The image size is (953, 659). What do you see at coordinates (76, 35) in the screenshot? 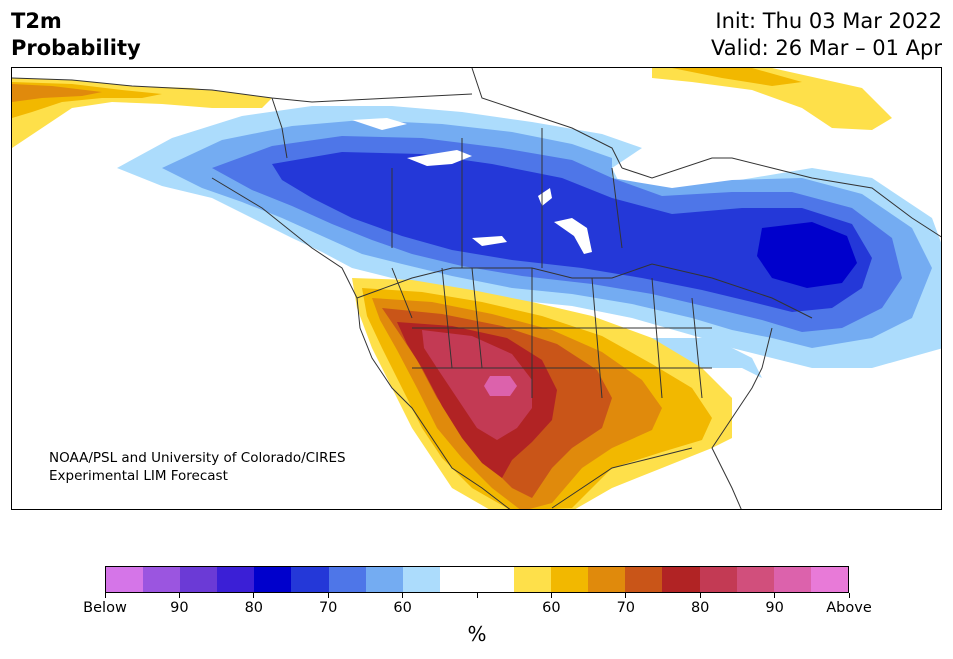
I see `map-title: T2m Probability` at bounding box center [76, 35].